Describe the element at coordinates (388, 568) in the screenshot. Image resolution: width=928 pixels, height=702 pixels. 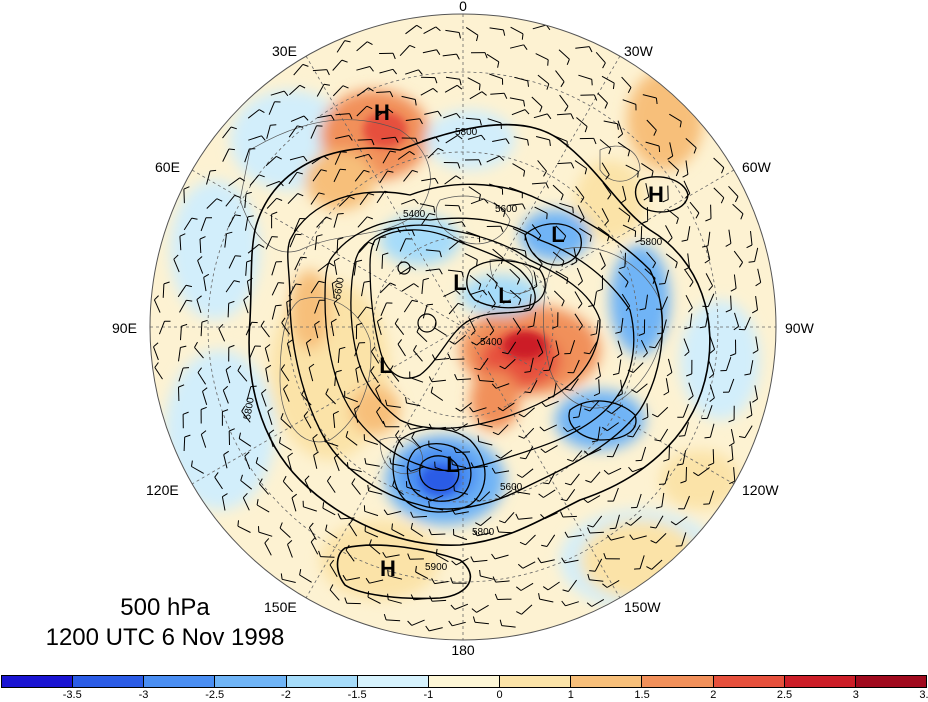
I see `high-center-pacific: H` at that location.